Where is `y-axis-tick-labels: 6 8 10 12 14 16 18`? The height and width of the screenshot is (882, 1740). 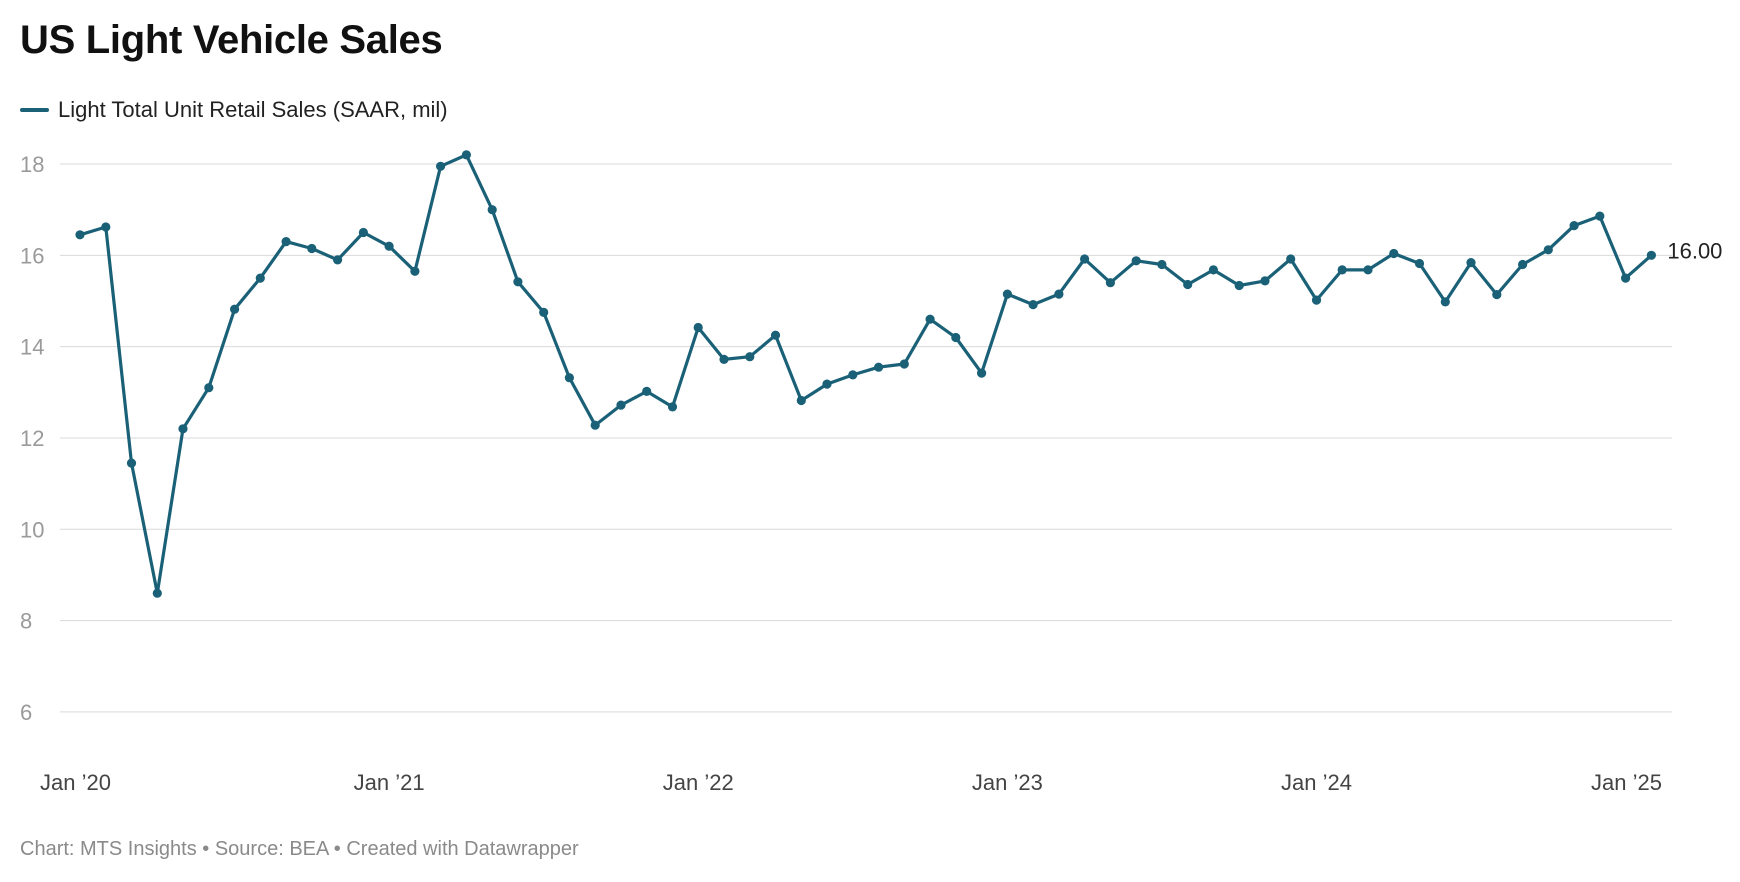 y-axis-tick-labels: 6 8 10 12 14 16 18 is located at coordinates (32, 438).